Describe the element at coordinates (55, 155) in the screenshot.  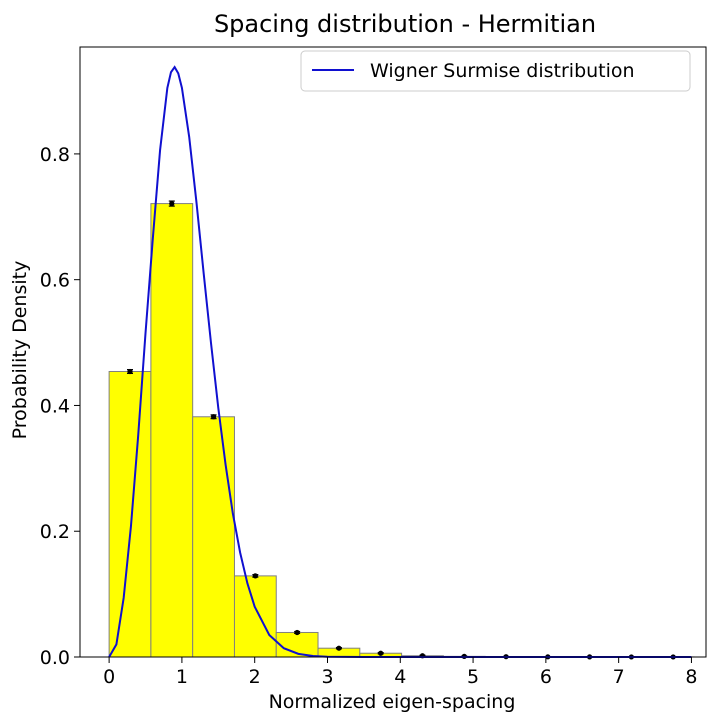
I see `y-tick-label: 0.8` at that location.